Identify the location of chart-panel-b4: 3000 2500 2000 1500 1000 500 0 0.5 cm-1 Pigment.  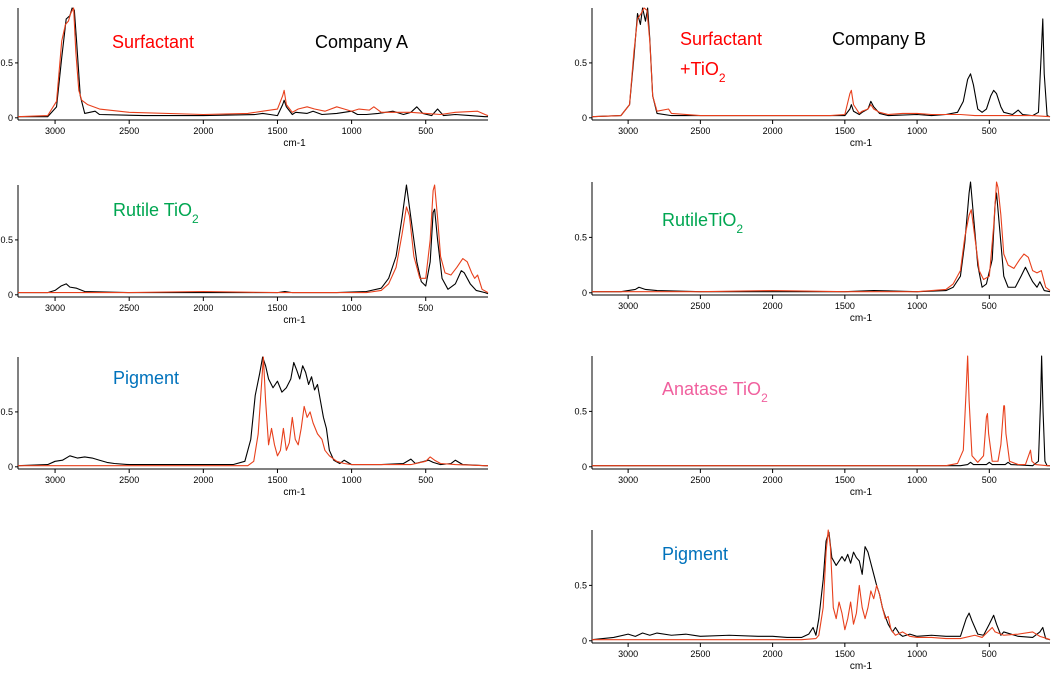
(812, 600).